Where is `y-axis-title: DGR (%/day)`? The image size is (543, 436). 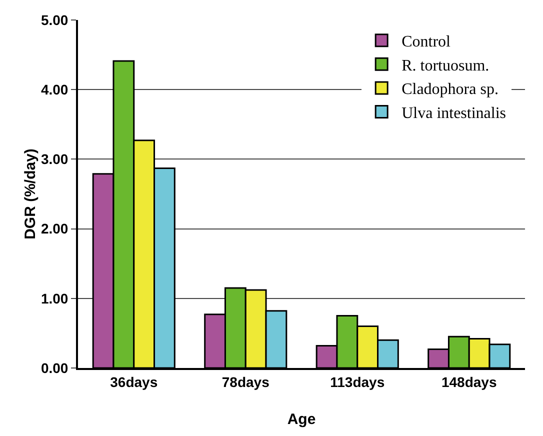 y-axis-title: DGR (%/day) is located at coordinates (30, 194).